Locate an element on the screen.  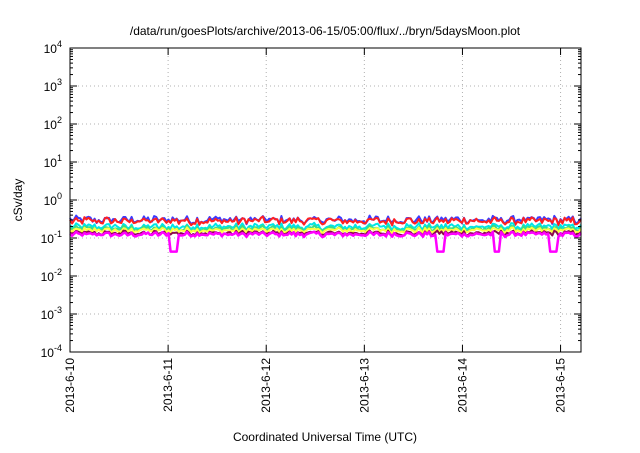
y-tick-label: 10⁻³ is located at coordinates (51, 313).